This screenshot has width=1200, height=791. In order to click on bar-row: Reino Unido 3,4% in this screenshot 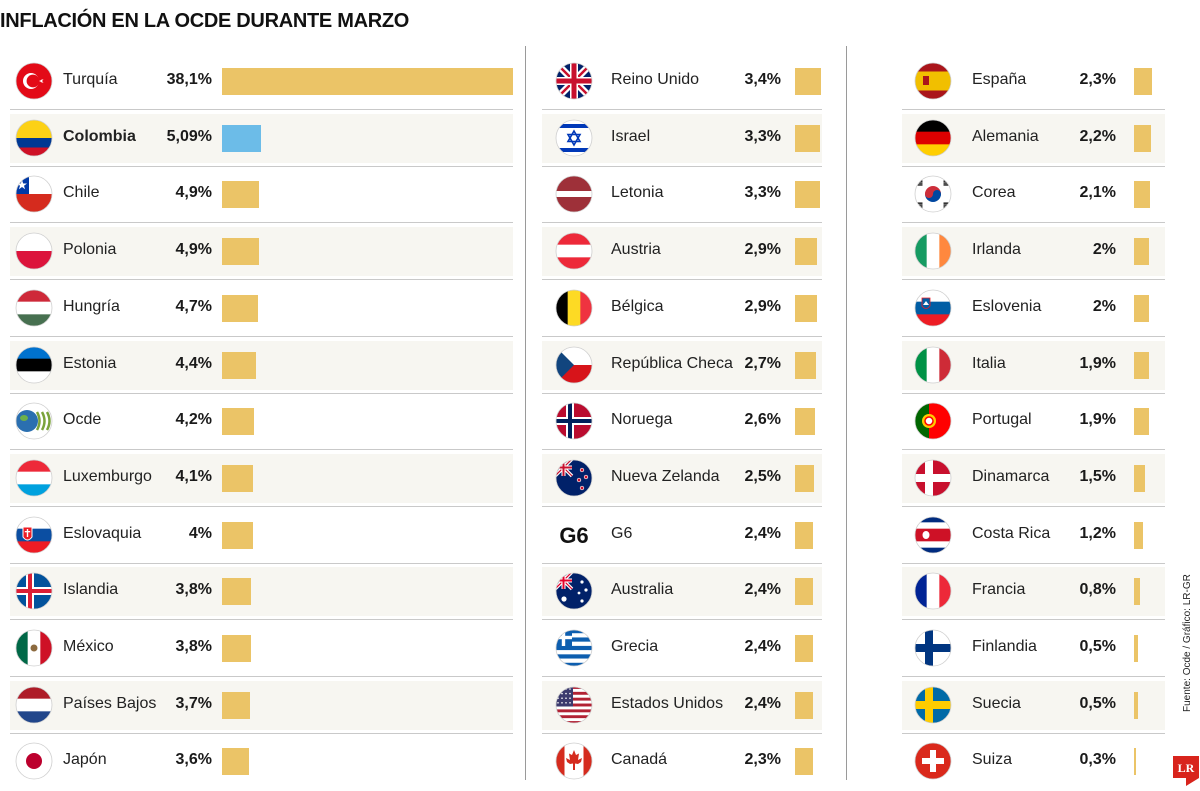, I will do `click(682, 81)`.